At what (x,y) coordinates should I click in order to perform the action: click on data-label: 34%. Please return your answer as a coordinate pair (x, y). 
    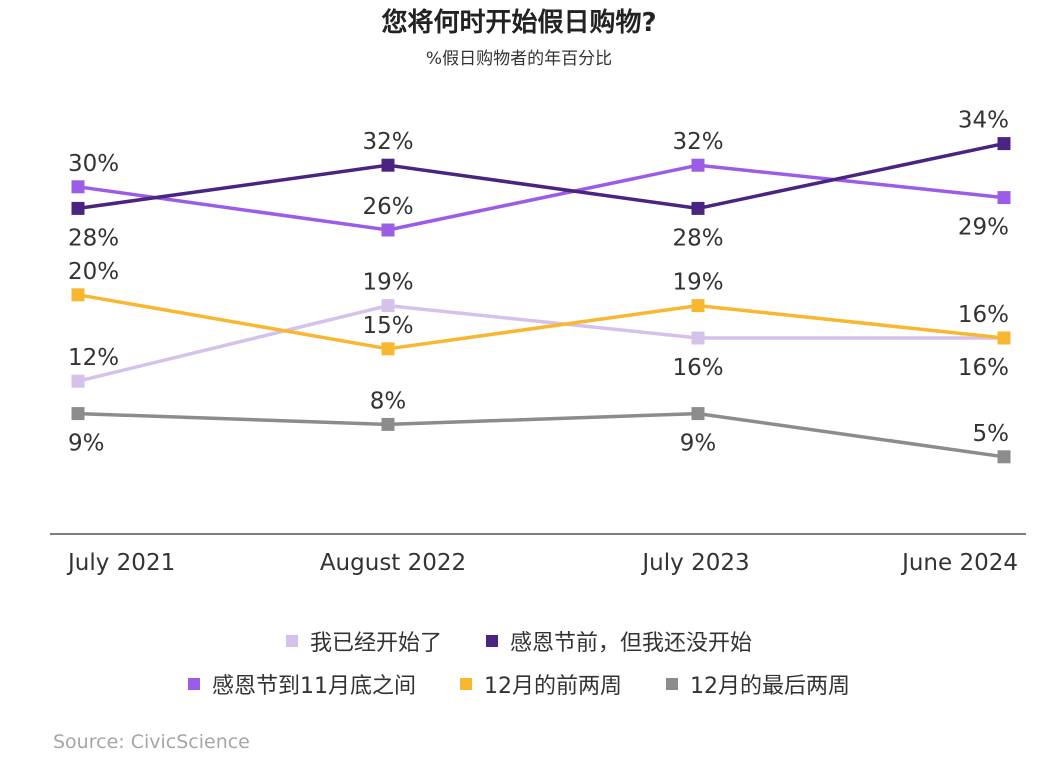
    Looking at the image, I should click on (983, 121).